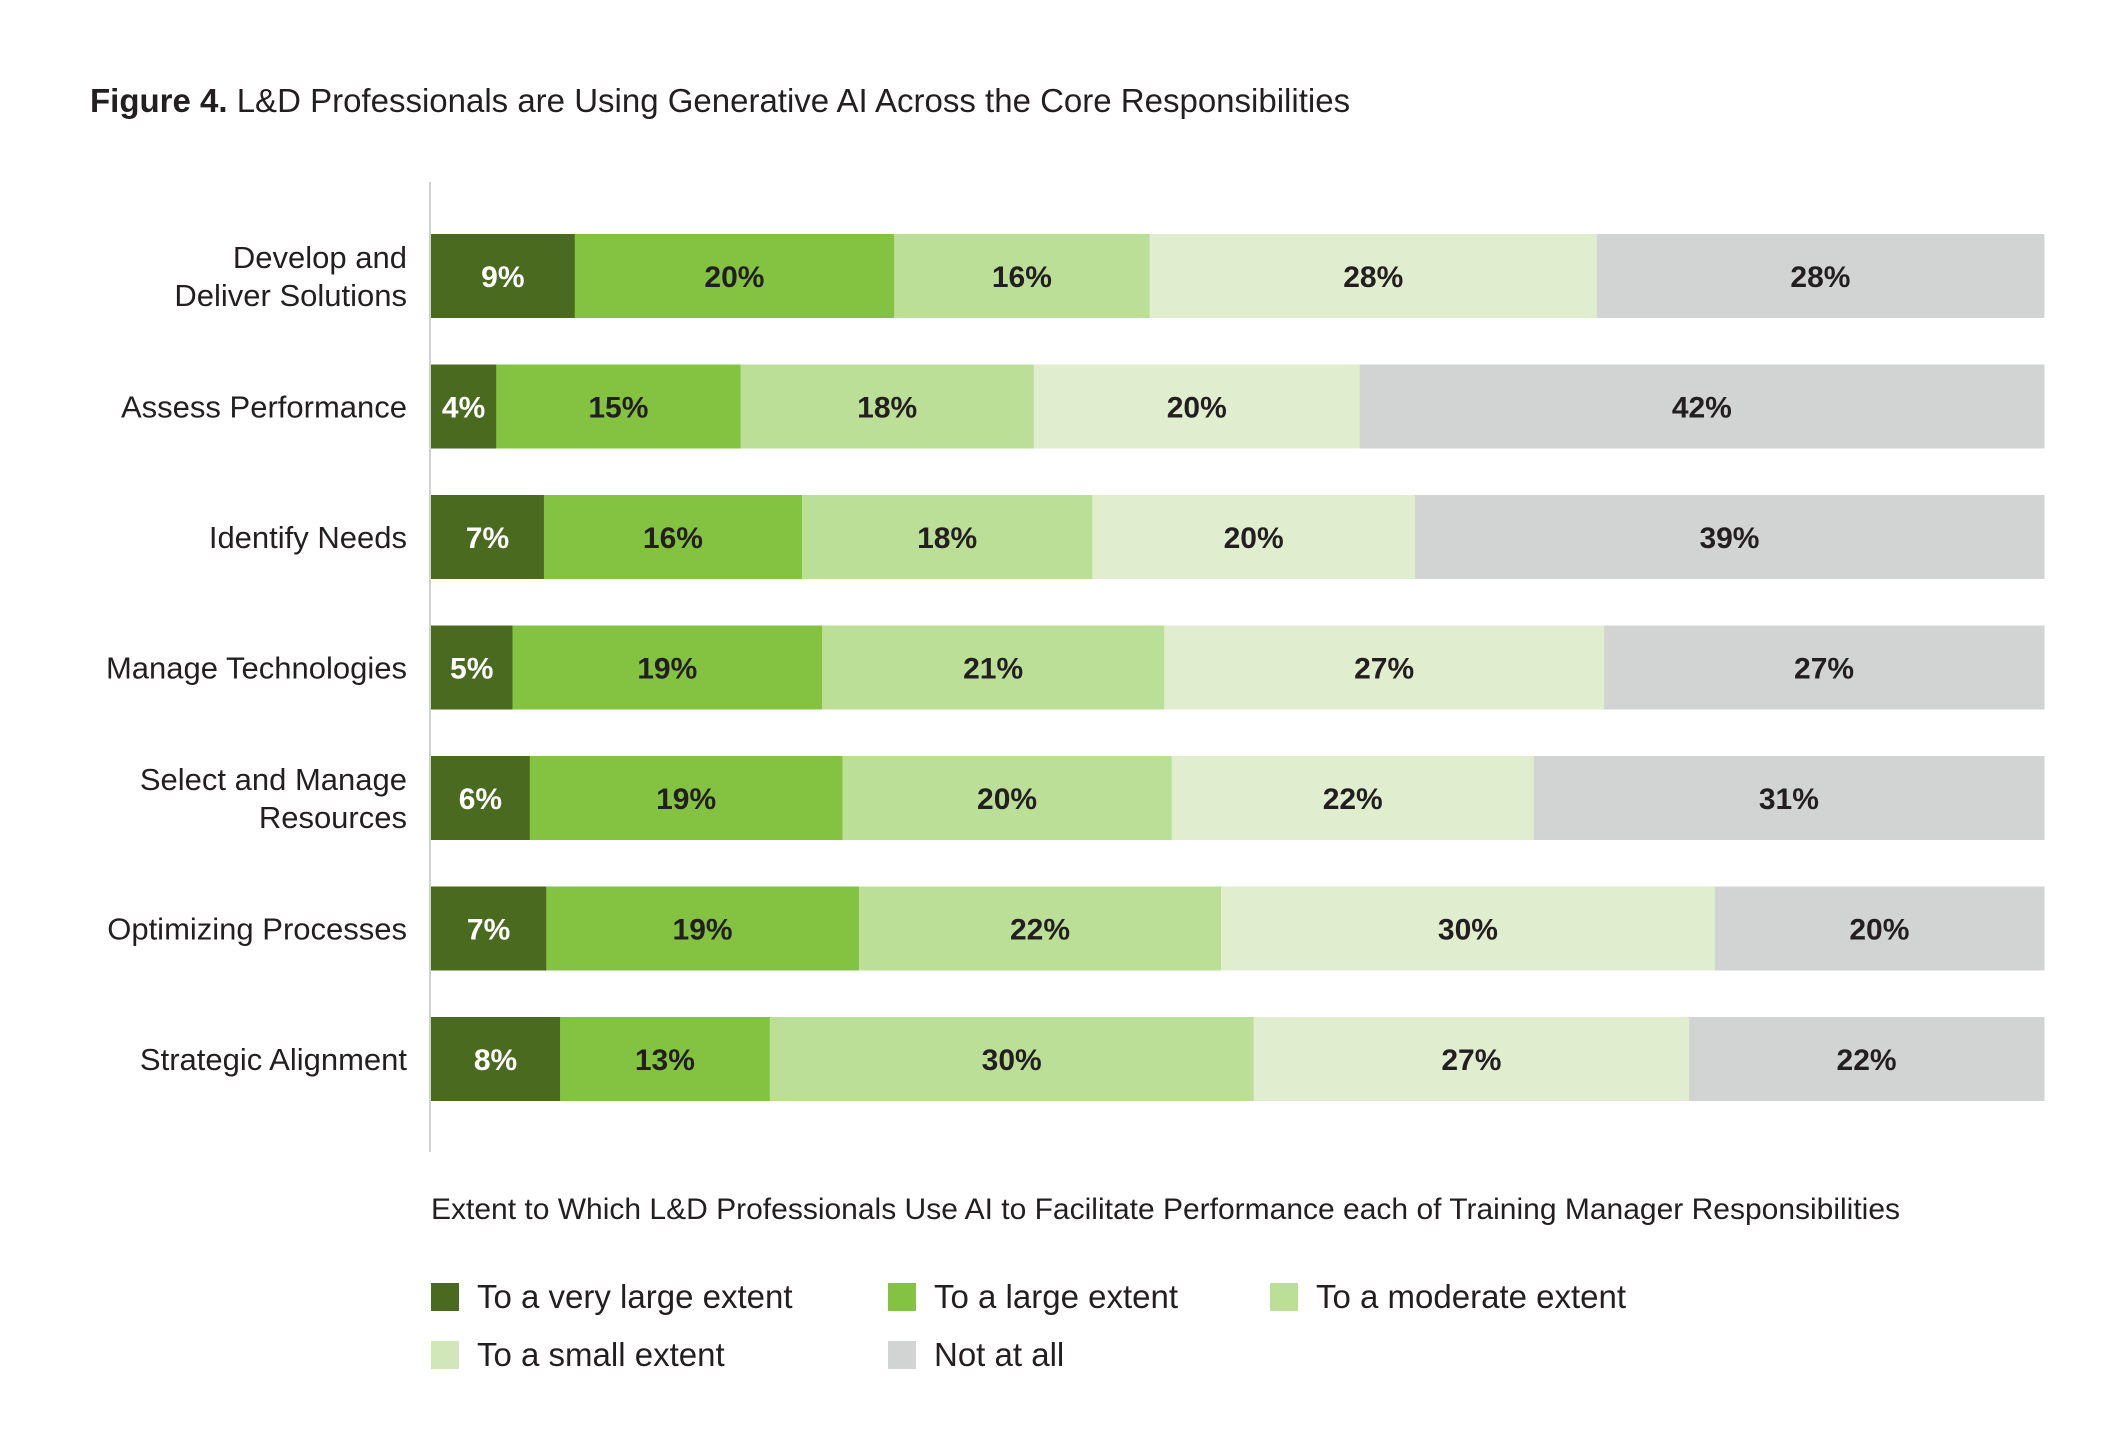 This screenshot has width=2110, height=1445. I want to click on legend-item-small: To a small extent, so click(578, 1355).